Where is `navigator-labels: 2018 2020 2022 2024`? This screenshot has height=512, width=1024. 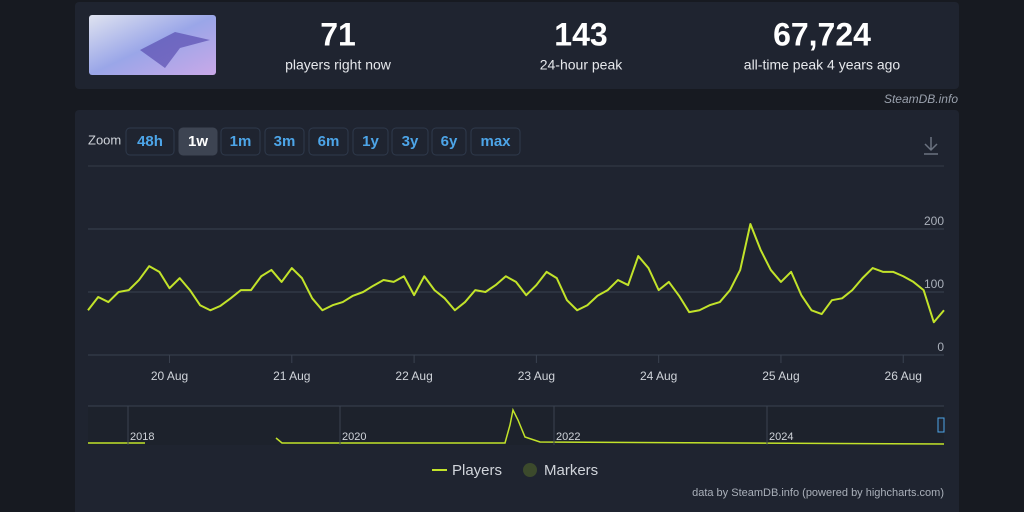 navigator-labels: 2018 2020 2022 2024 is located at coordinates (460, 425).